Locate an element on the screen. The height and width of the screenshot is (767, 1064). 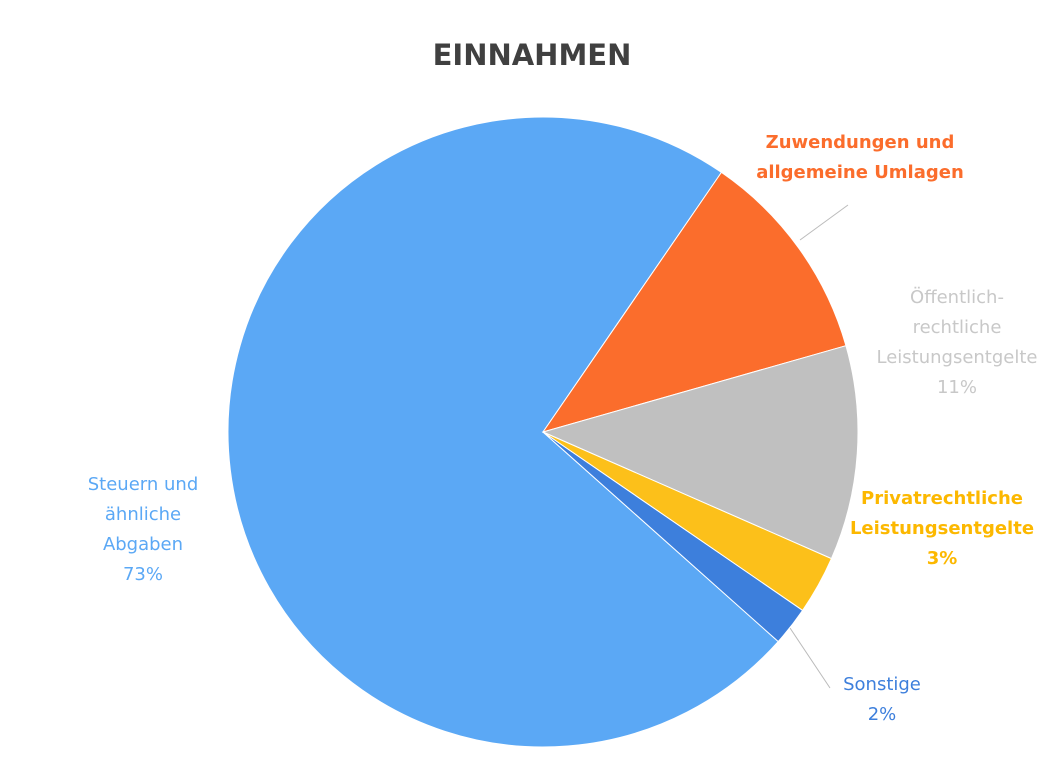
slice-label: Privatrechtliche Leistungsentgelte 3% is located at coordinates (942, 529).